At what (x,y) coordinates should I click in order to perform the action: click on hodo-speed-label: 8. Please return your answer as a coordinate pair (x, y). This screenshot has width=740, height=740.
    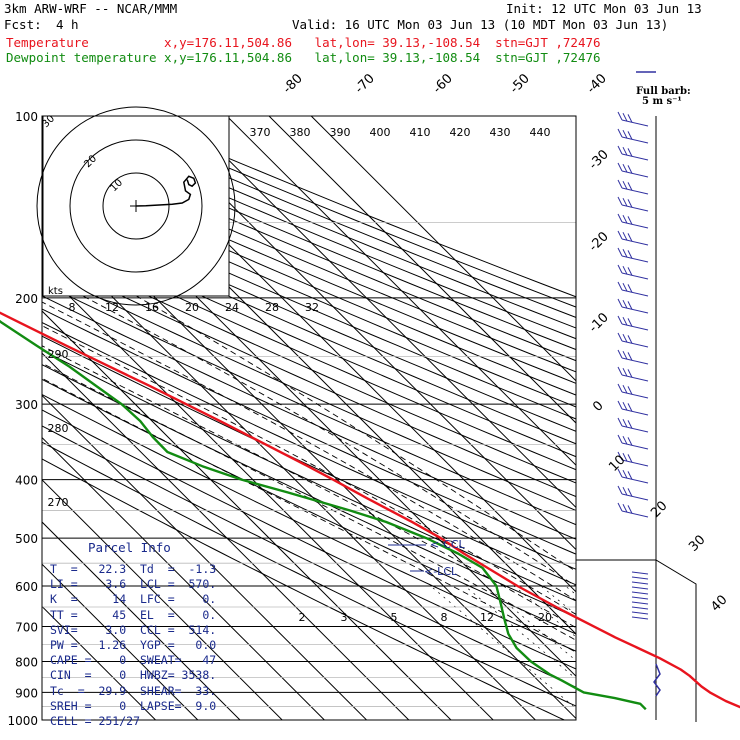
    Looking at the image, I should click on (72, 307).